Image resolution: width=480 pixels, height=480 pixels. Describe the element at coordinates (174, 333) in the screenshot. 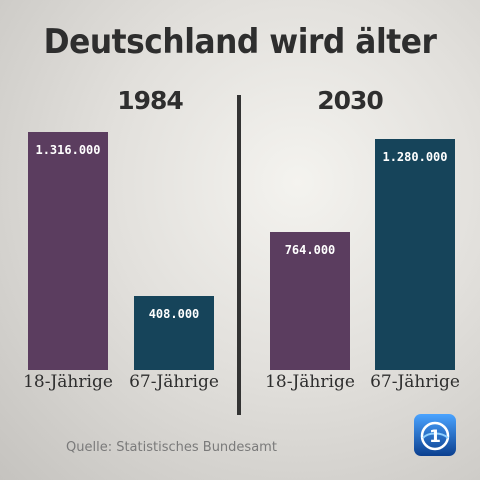

I see `bar-67-1984` at that location.